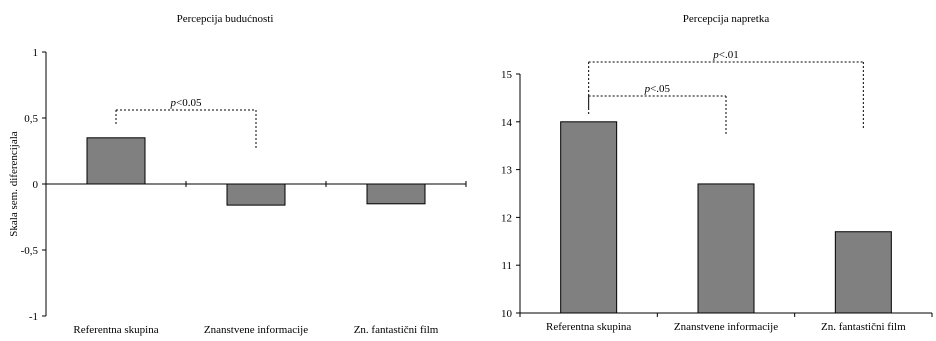 Image resolution: width=936 pixels, height=341 pixels. I want to click on y-tick-label: 0, so click(36, 185).